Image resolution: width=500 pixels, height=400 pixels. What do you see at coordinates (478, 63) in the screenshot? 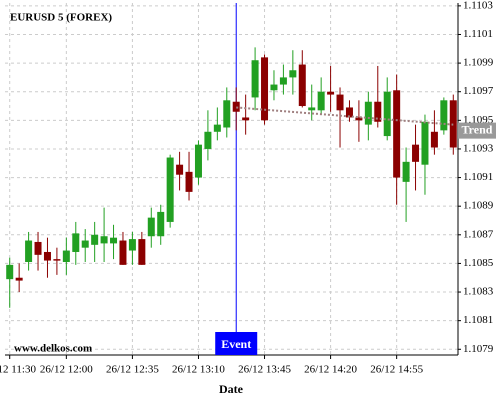
I see `y-tick-label: 1.1099` at bounding box center [478, 63].